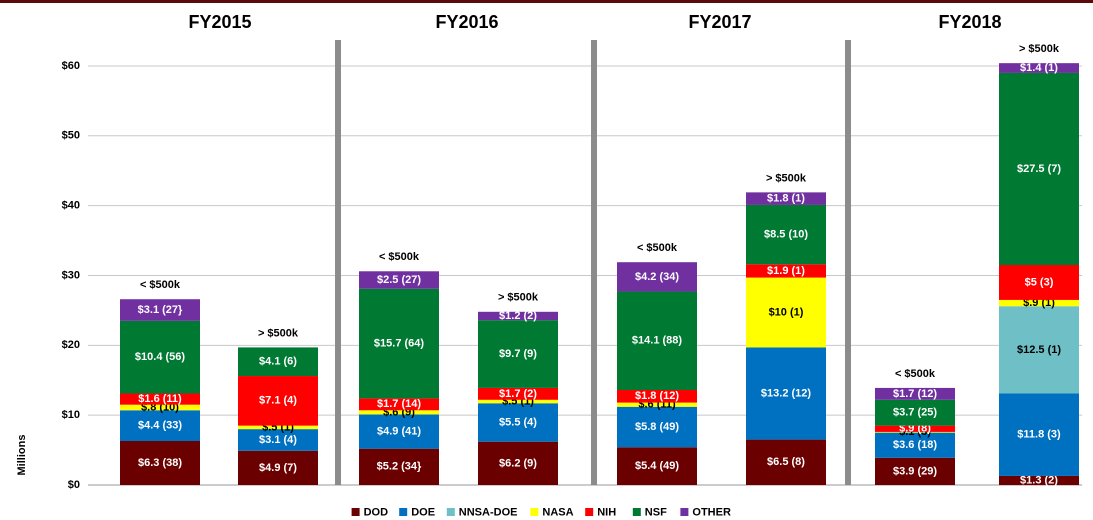  What do you see at coordinates (786, 199) in the screenshot?
I see `data-label: $1.8 (1)` at bounding box center [786, 199].